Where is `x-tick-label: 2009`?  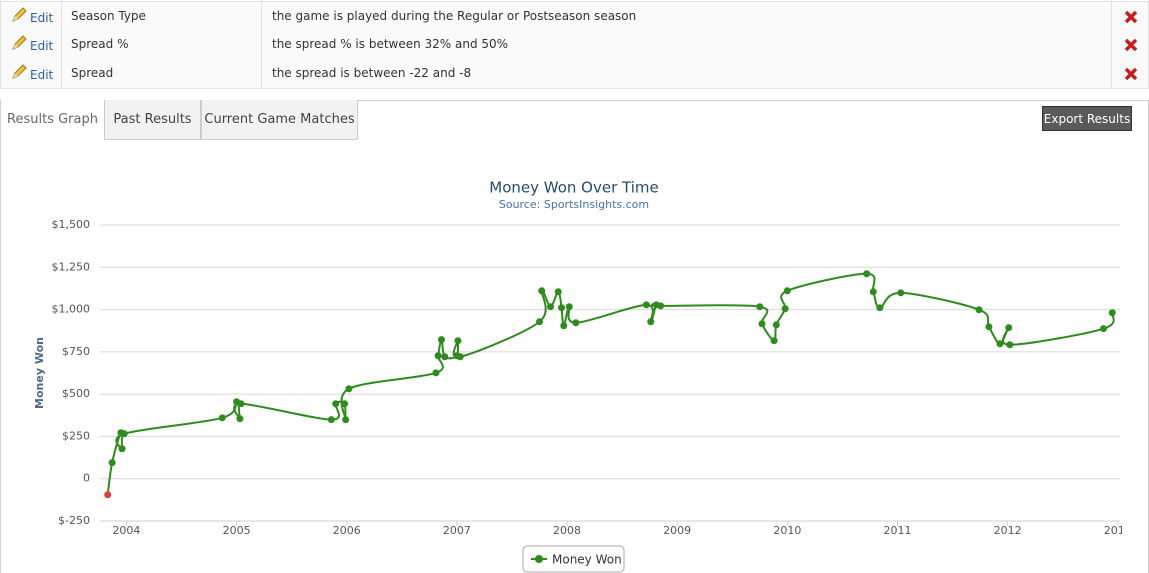
x-tick-label: 2009 is located at coordinates (677, 530).